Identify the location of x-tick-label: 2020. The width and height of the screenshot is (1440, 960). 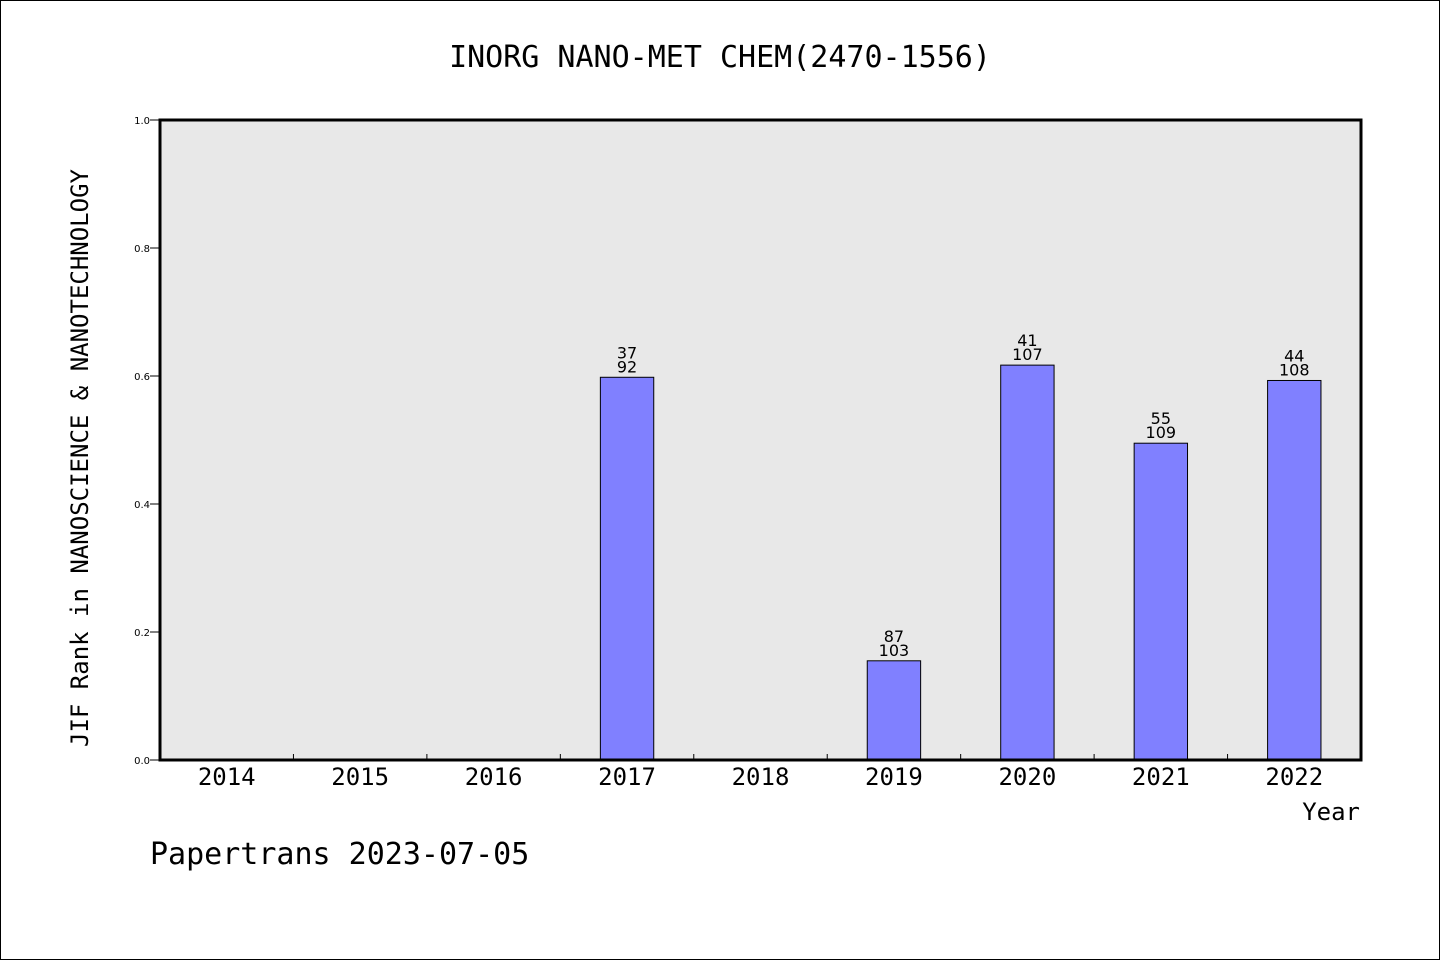
(1027, 777).